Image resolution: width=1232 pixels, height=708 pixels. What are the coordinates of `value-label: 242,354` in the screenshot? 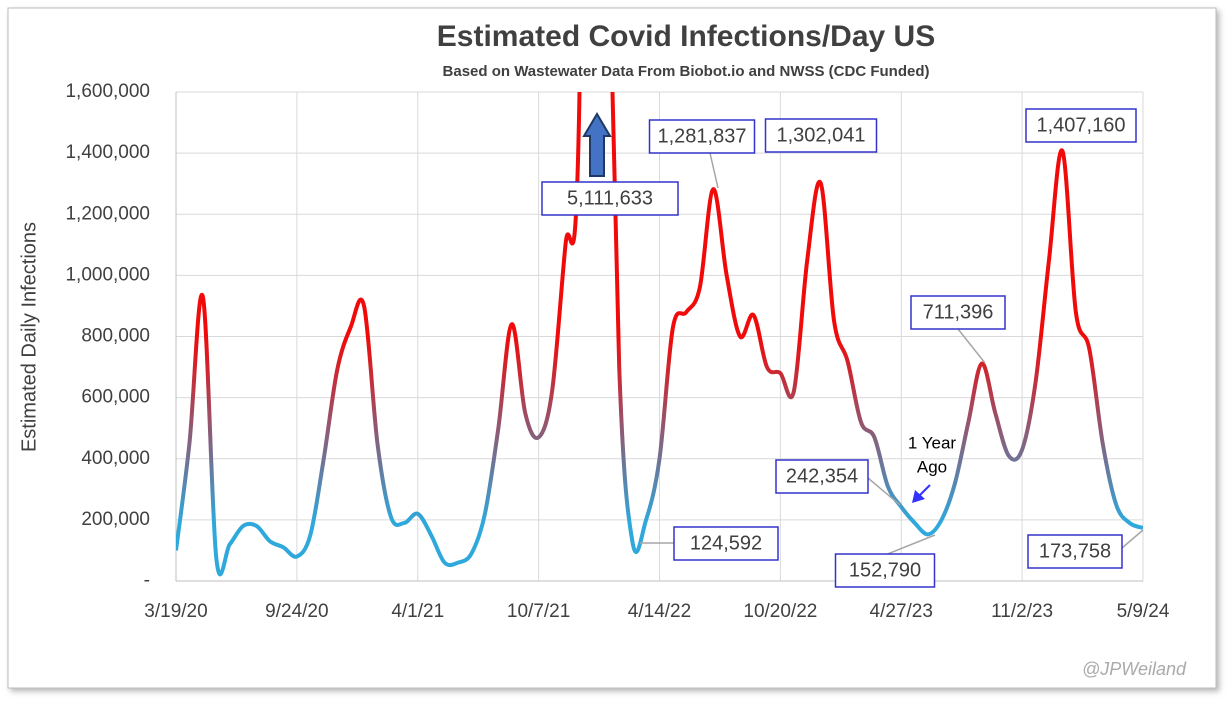 It's located at (822, 476).